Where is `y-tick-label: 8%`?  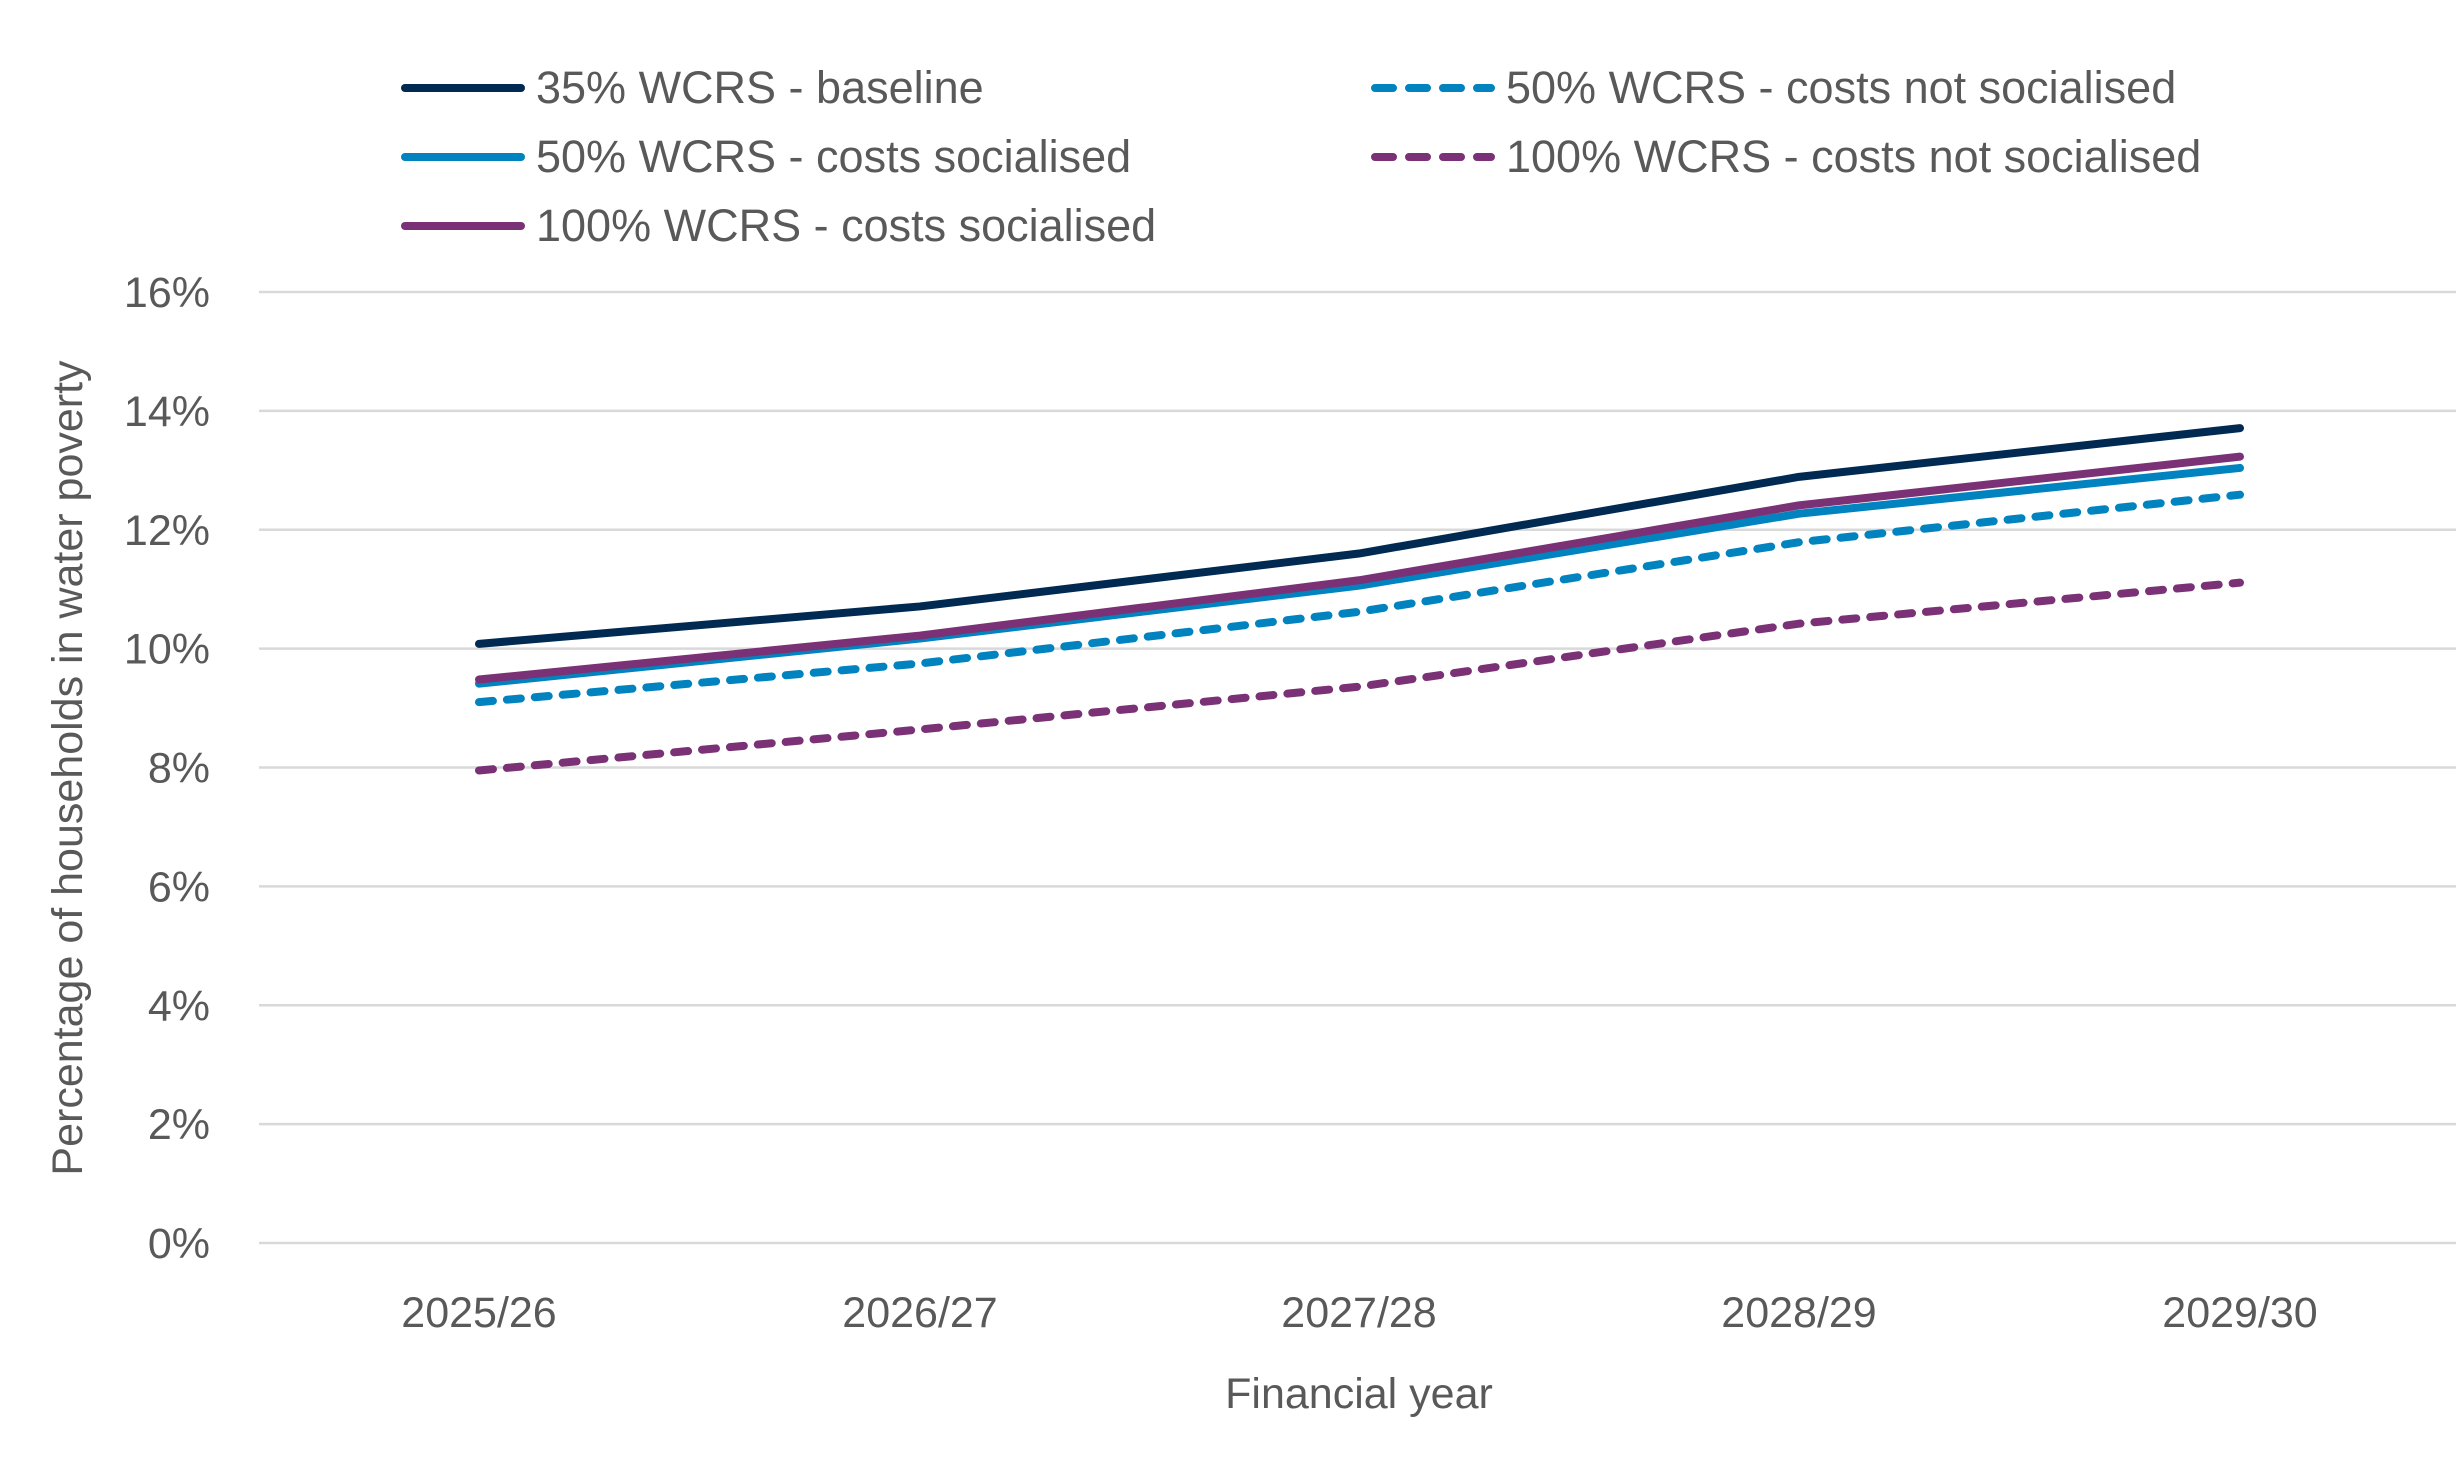
y-tick-label: 8% is located at coordinates (179, 769).